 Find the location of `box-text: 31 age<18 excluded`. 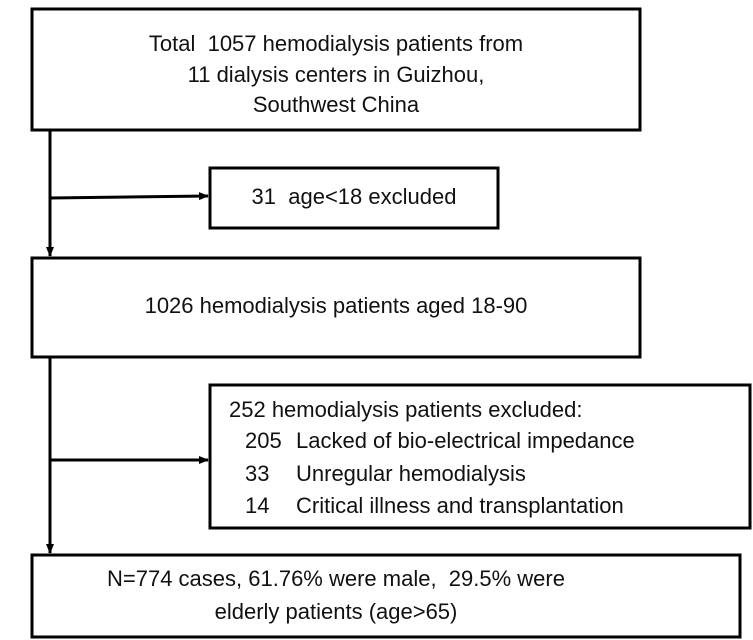

box-text: 31 age<18 excluded is located at coordinates (354, 196).